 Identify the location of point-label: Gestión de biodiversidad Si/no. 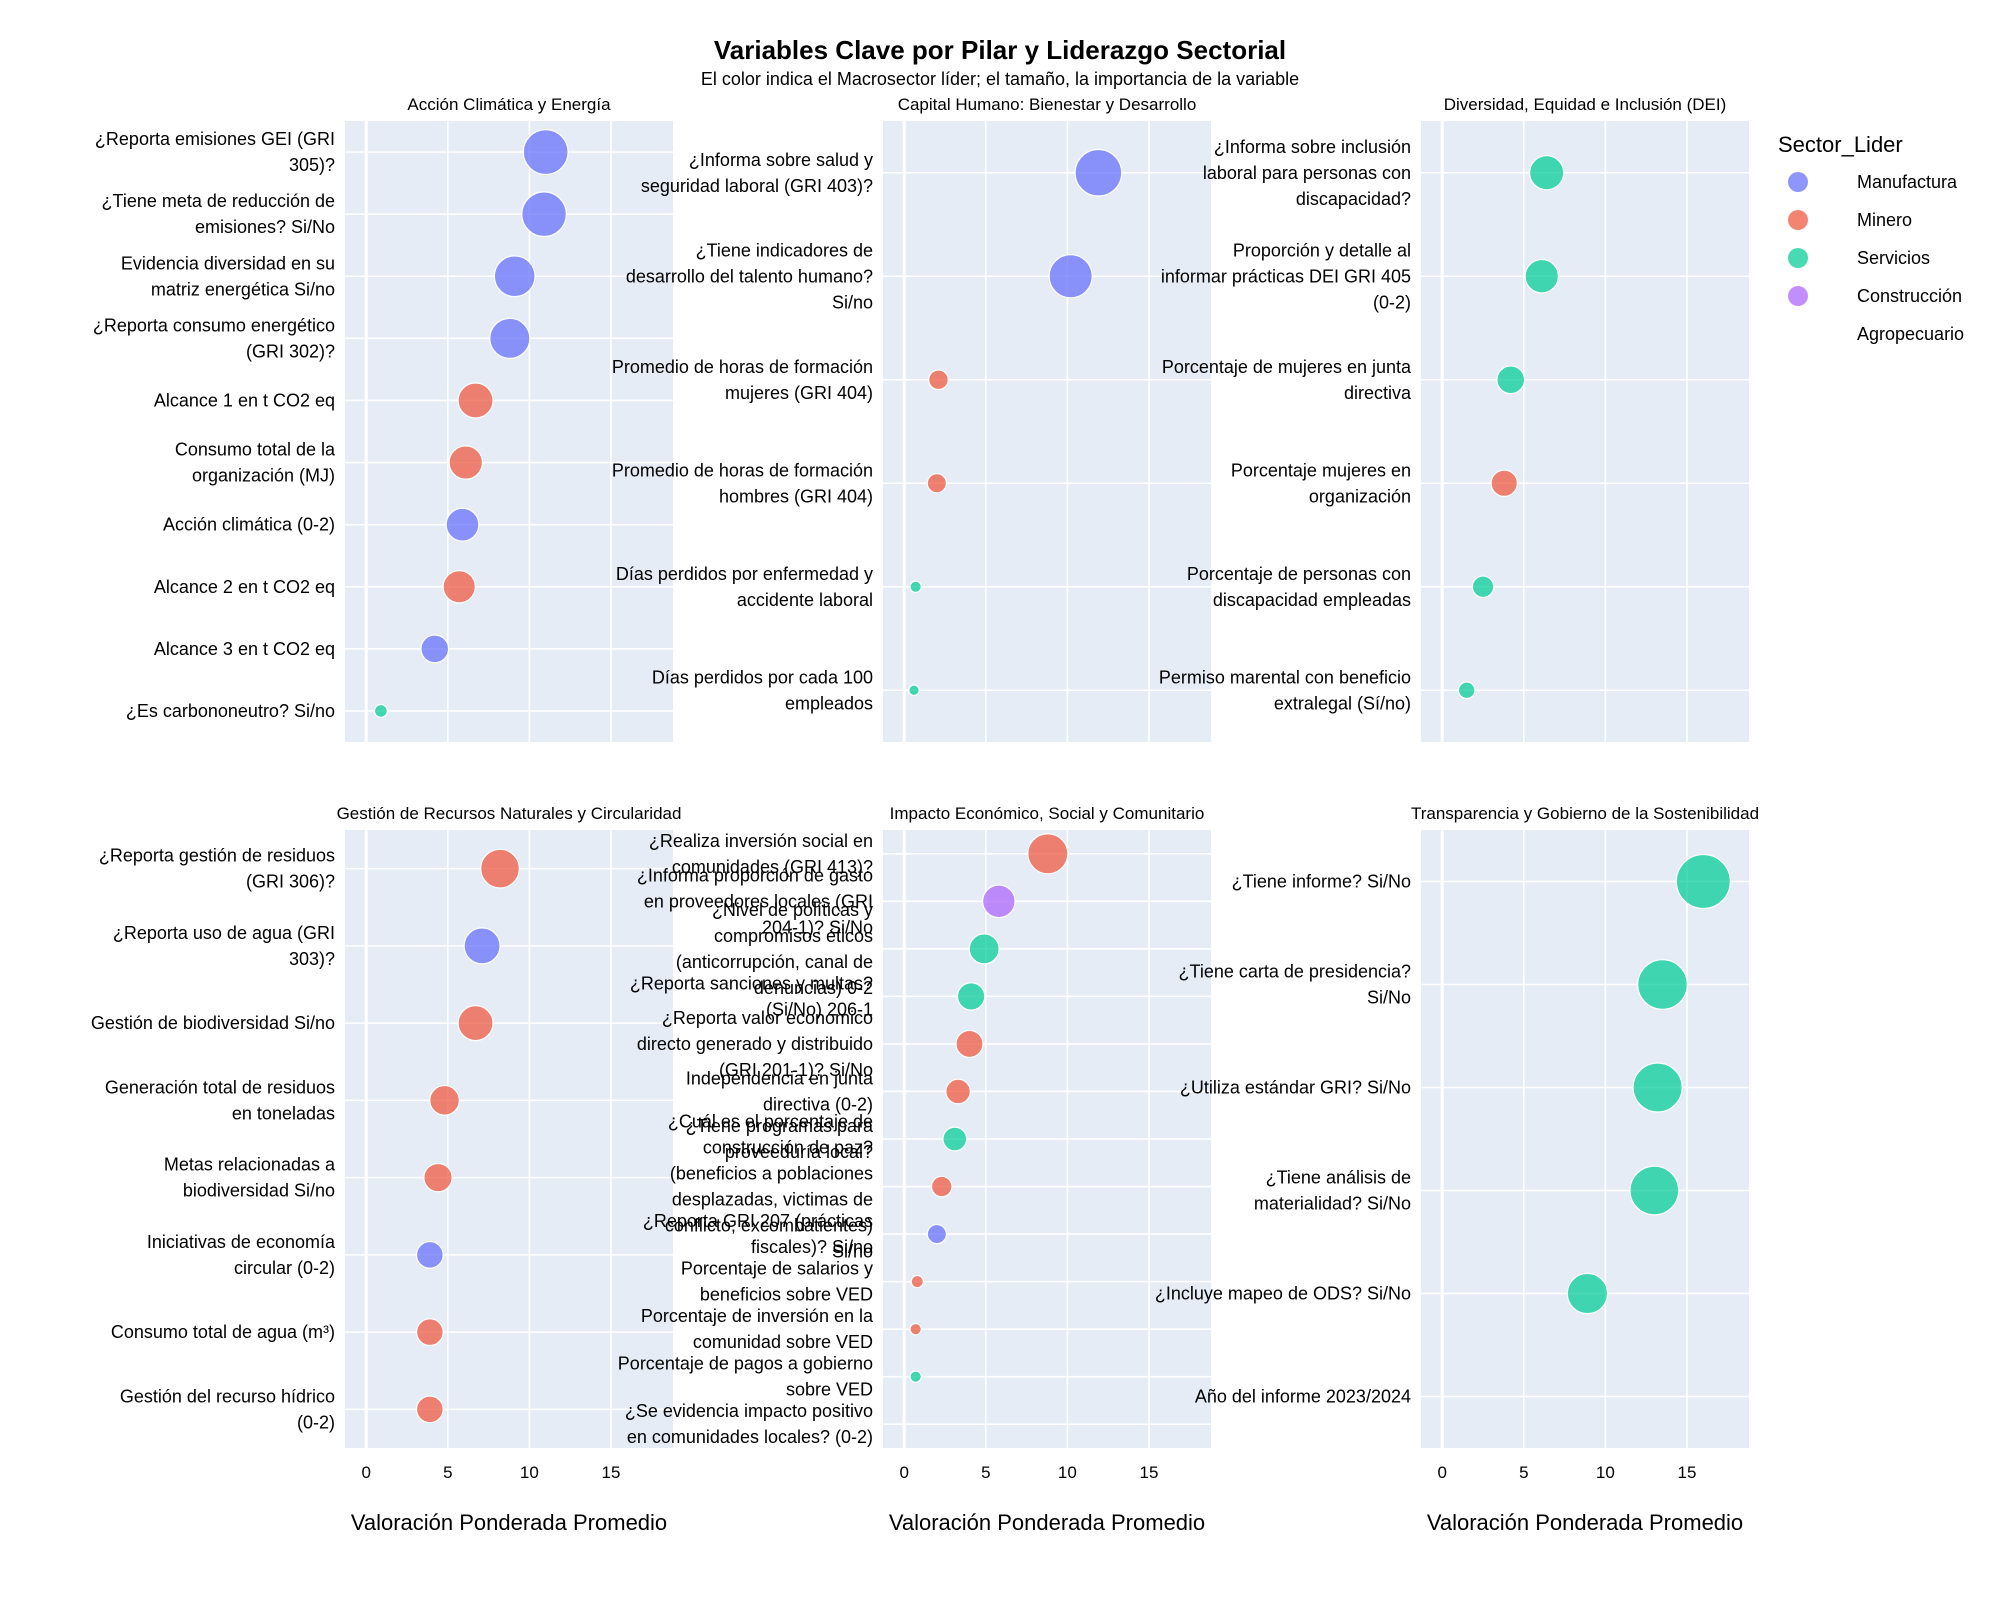
(213, 1023).